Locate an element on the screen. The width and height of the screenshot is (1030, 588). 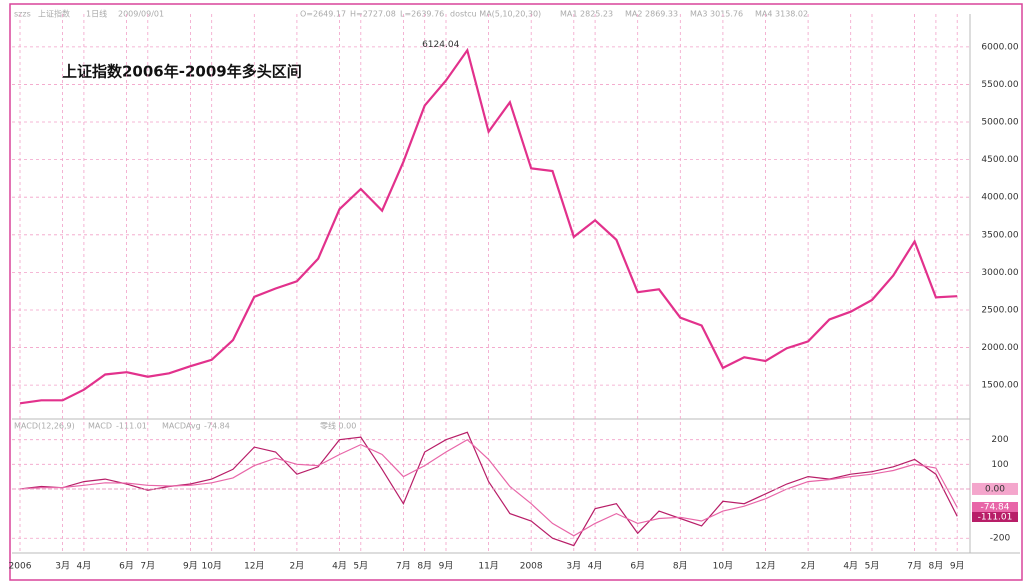
header: 2009/09/01 is located at coordinates (141, 14).